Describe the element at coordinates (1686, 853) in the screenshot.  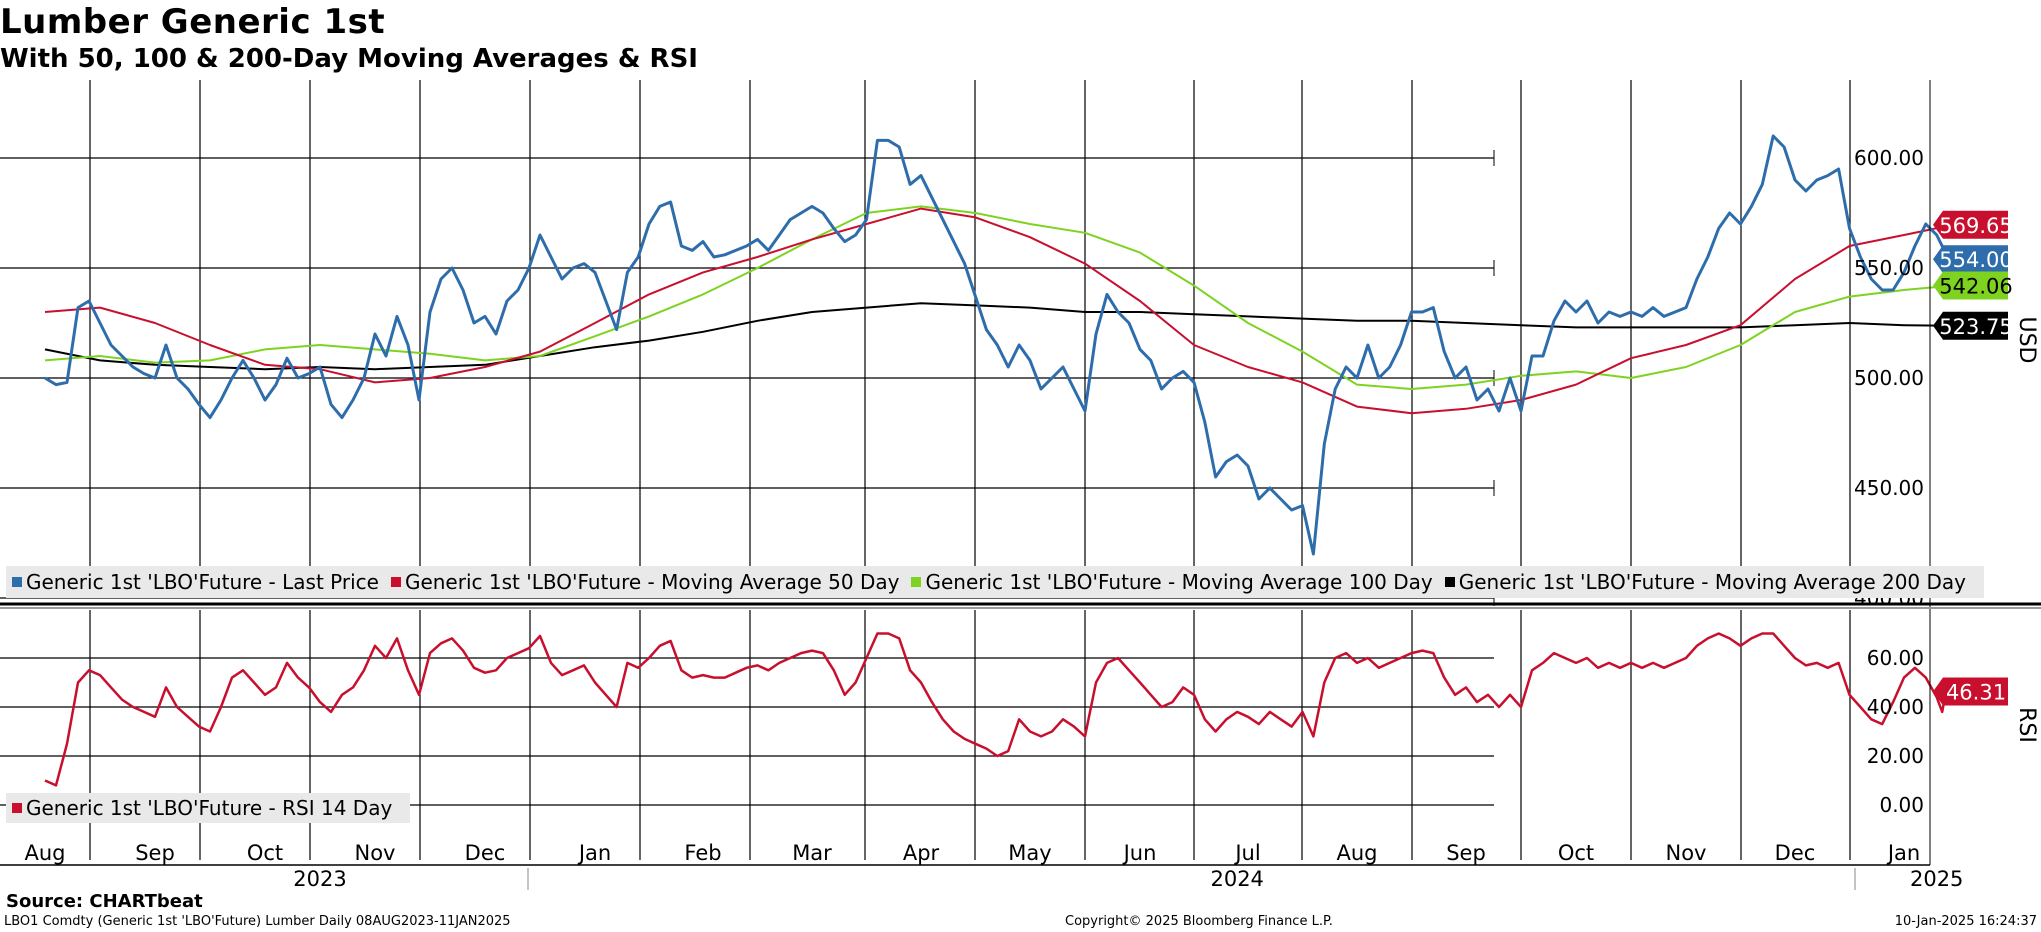
I see `month-label-15: Nov` at that location.